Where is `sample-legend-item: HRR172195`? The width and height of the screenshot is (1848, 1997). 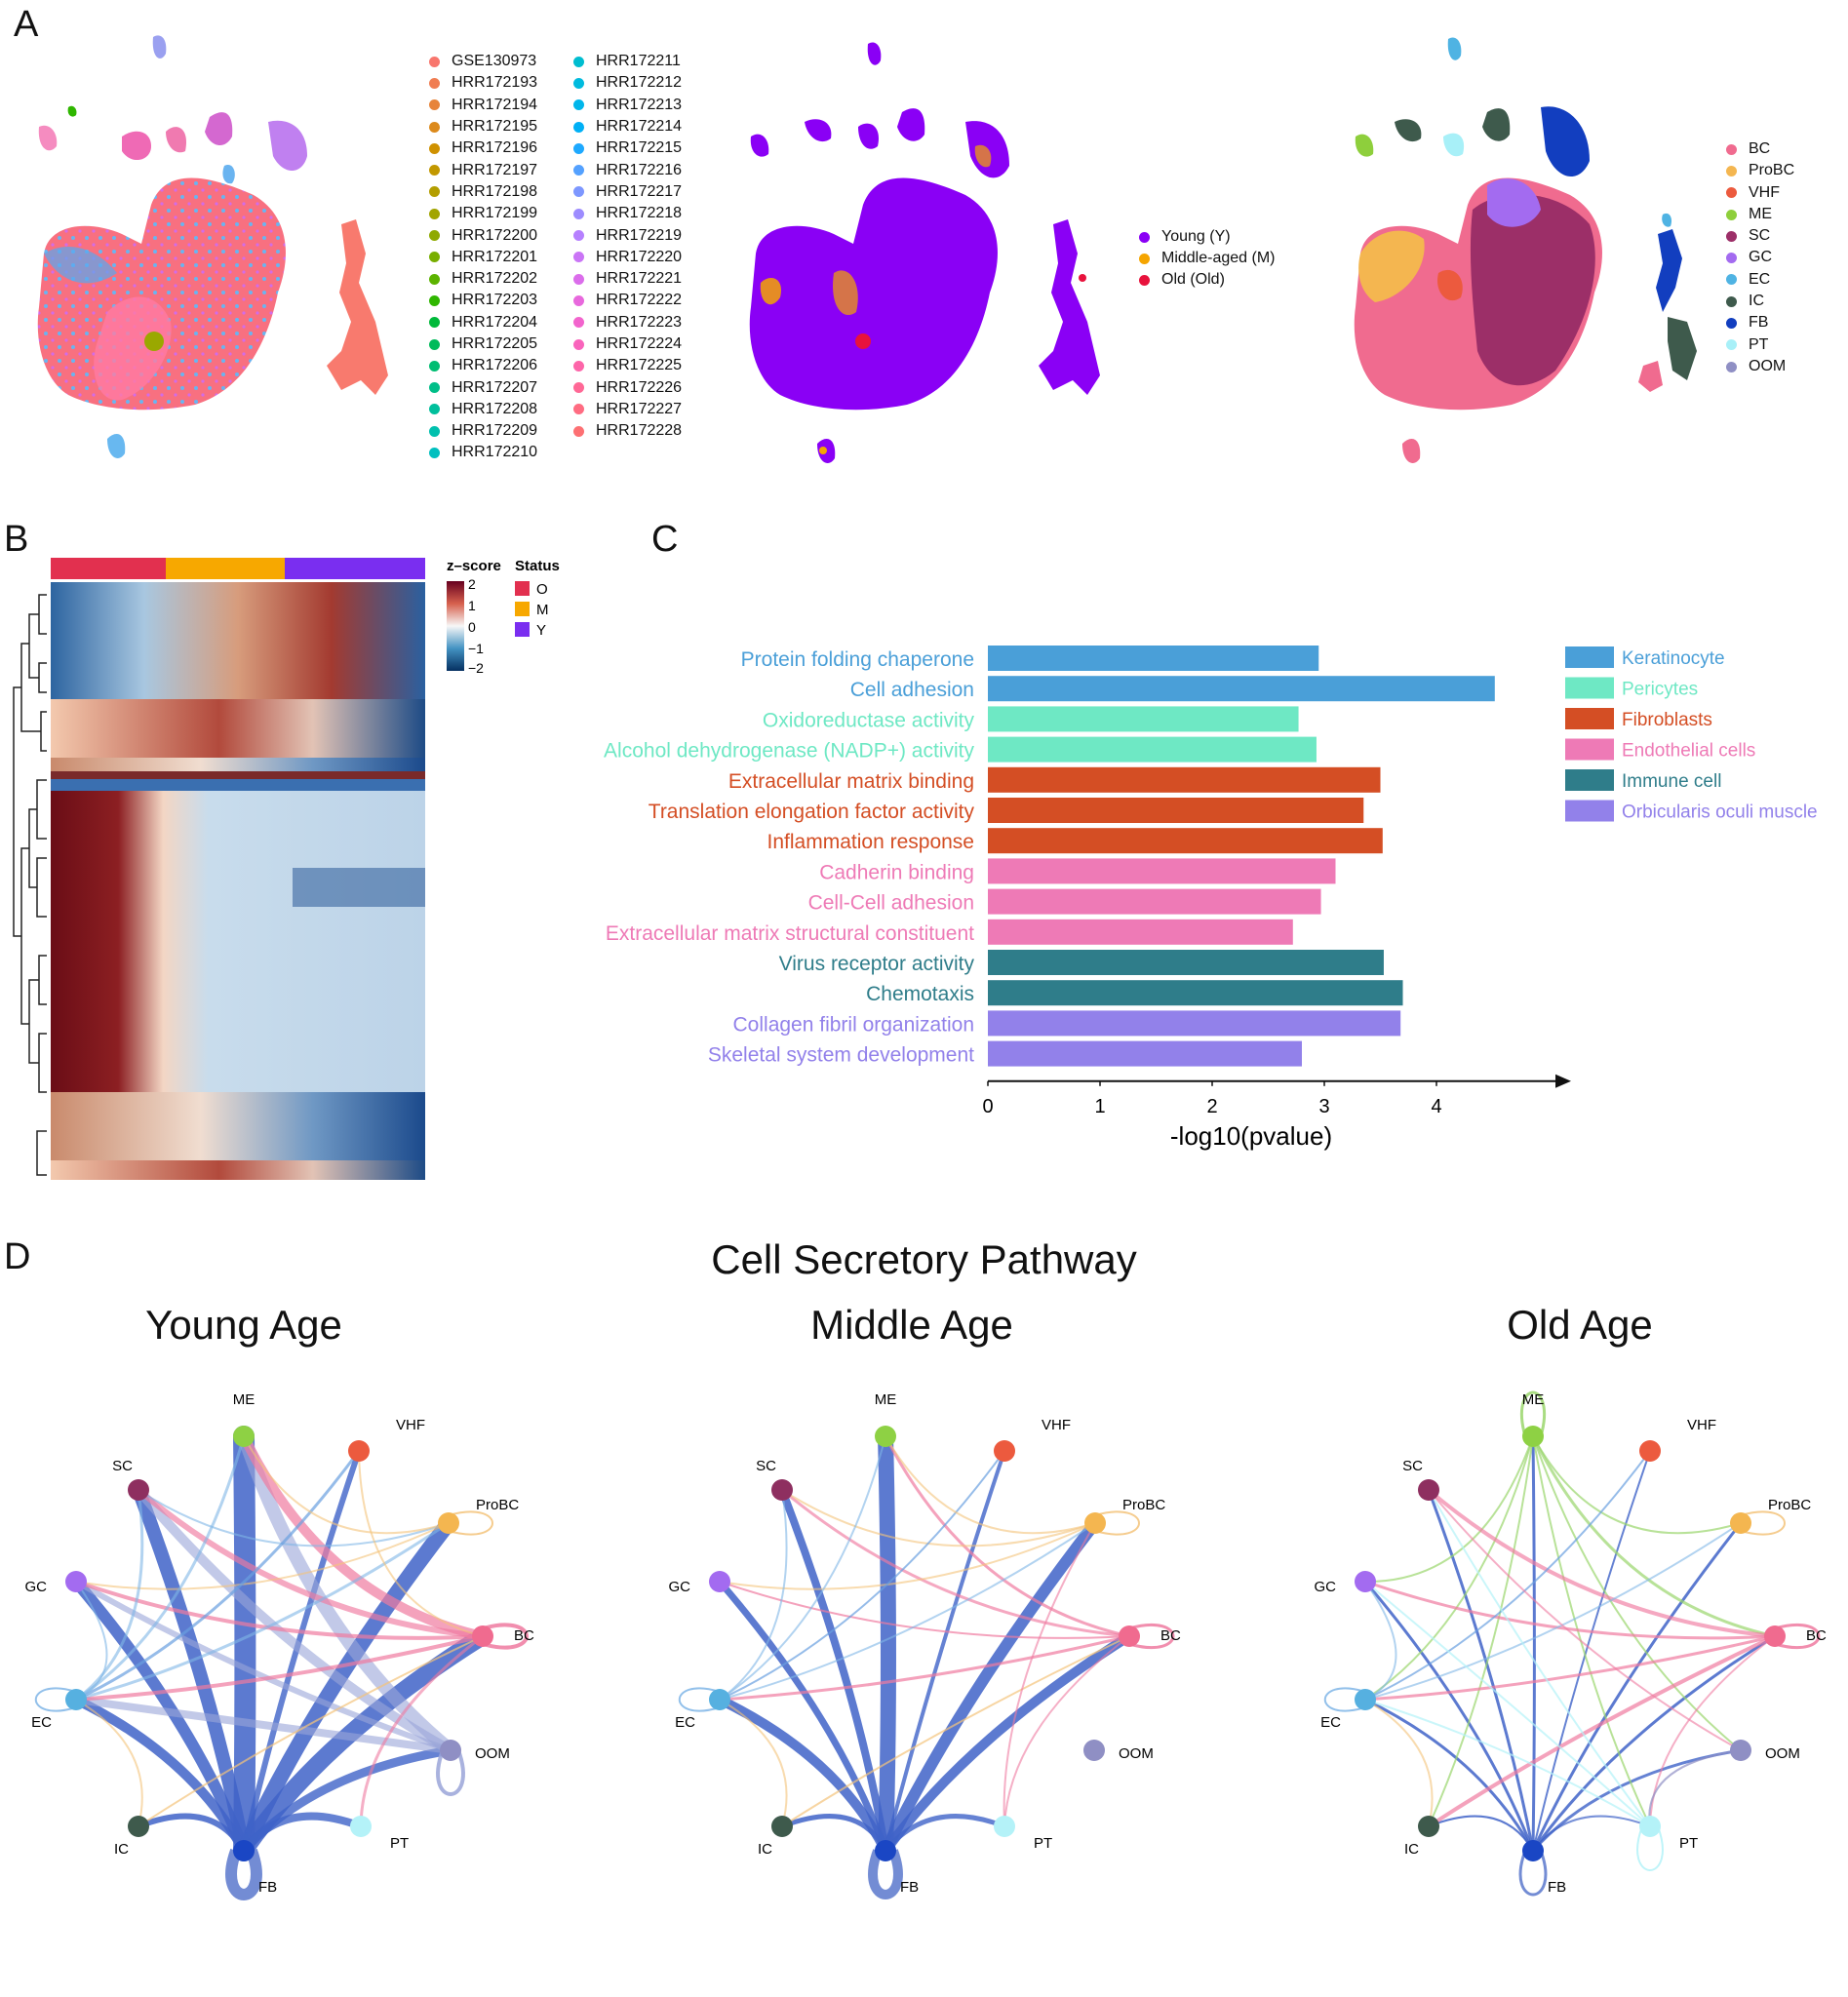 sample-legend-item: HRR172195 is located at coordinates (501, 126).